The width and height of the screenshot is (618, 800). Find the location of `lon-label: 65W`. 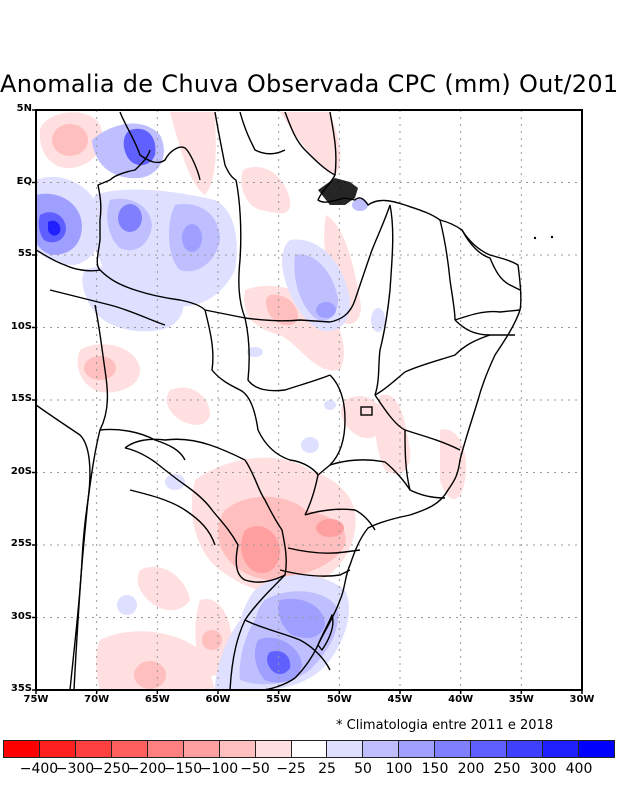

lon-label: 65W is located at coordinates (157, 699).